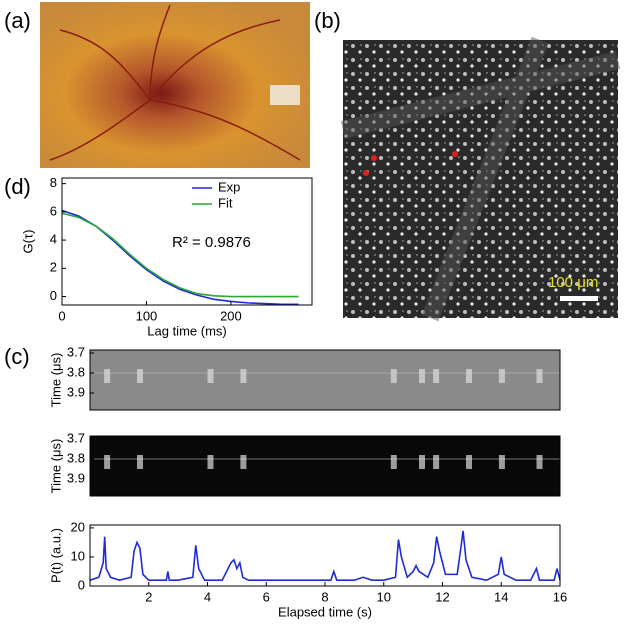 This screenshot has width=624, height=637. I want to click on x-tick-label: 16, so click(560, 596).